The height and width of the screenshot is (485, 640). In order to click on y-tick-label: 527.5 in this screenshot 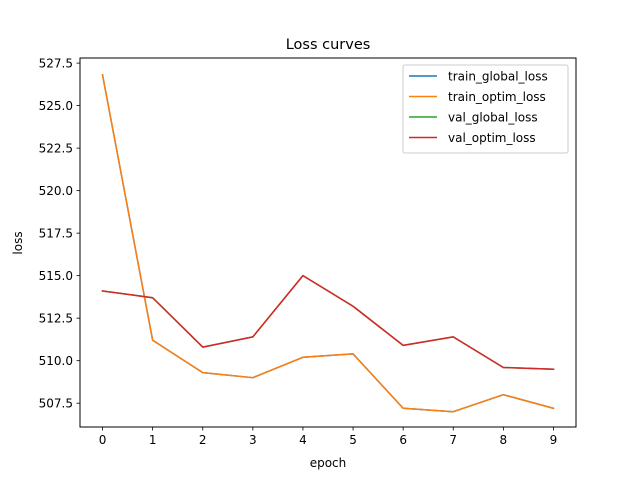, I will do `click(56, 64)`.